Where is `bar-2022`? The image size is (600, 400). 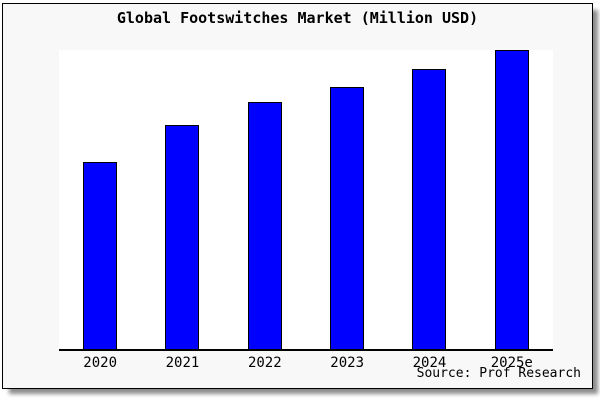 bar-2022 is located at coordinates (264, 225).